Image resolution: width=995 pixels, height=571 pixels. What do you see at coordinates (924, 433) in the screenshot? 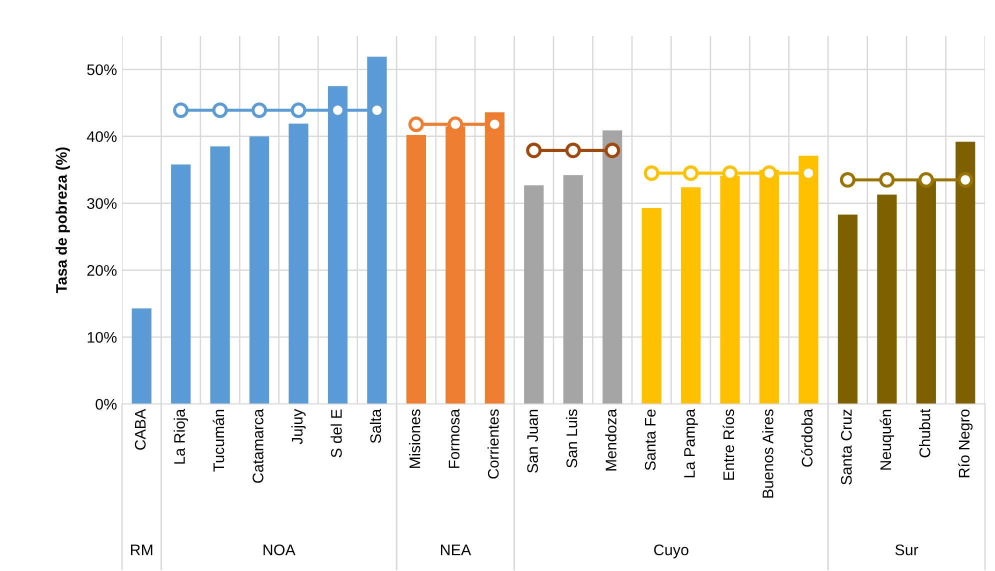
I see `x-tick-label: Chubut` at bounding box center [924, 433].